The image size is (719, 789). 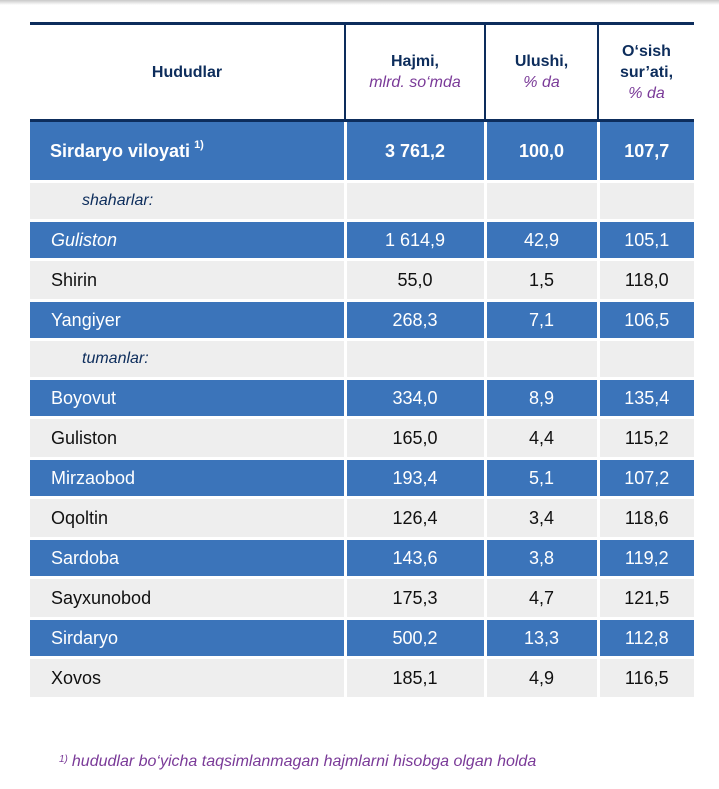 What do you see at coordinates (541, 61) in the screenshot?
I see `header-share-label: Ulushi,` at bounding box center [541, 61].